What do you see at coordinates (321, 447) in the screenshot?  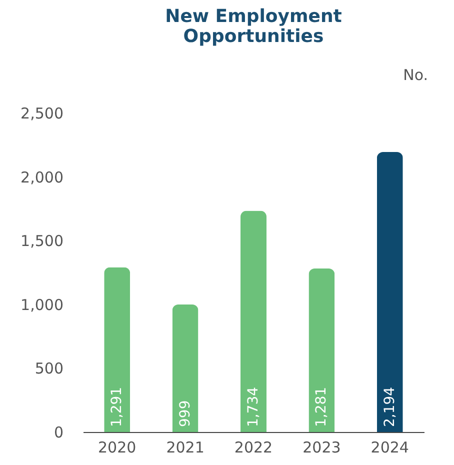 I see `x-tick-label: 2023` at bounding box center [321, 447].